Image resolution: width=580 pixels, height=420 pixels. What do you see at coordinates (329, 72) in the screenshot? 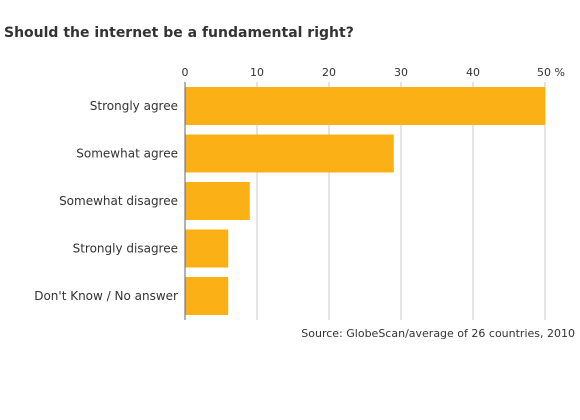
I see `x-tick-label: 20` at bounding box center [329, 72].